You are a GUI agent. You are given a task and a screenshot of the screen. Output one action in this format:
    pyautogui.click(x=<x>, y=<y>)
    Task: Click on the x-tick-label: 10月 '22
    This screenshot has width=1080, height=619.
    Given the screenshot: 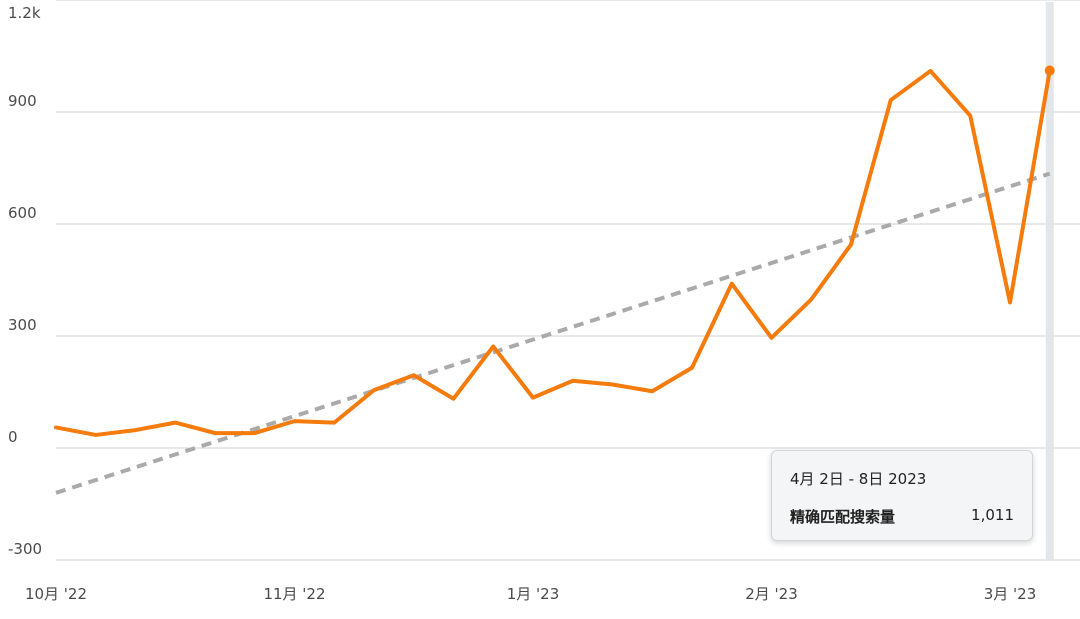 What is the action you would take?
    pyautogui.click(x=56, y=594)
    